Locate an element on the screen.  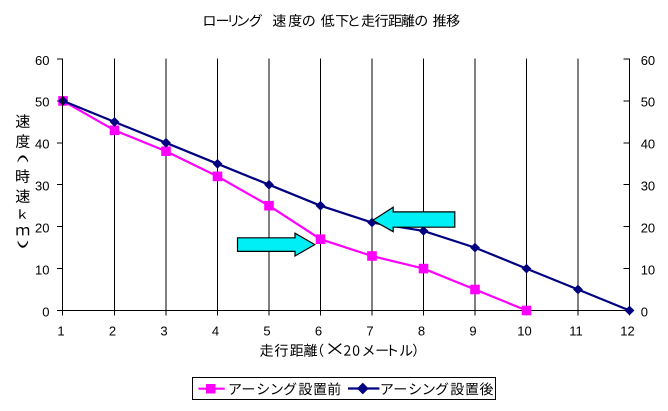
svg-text: 9 is located at coordinates (472, 330).